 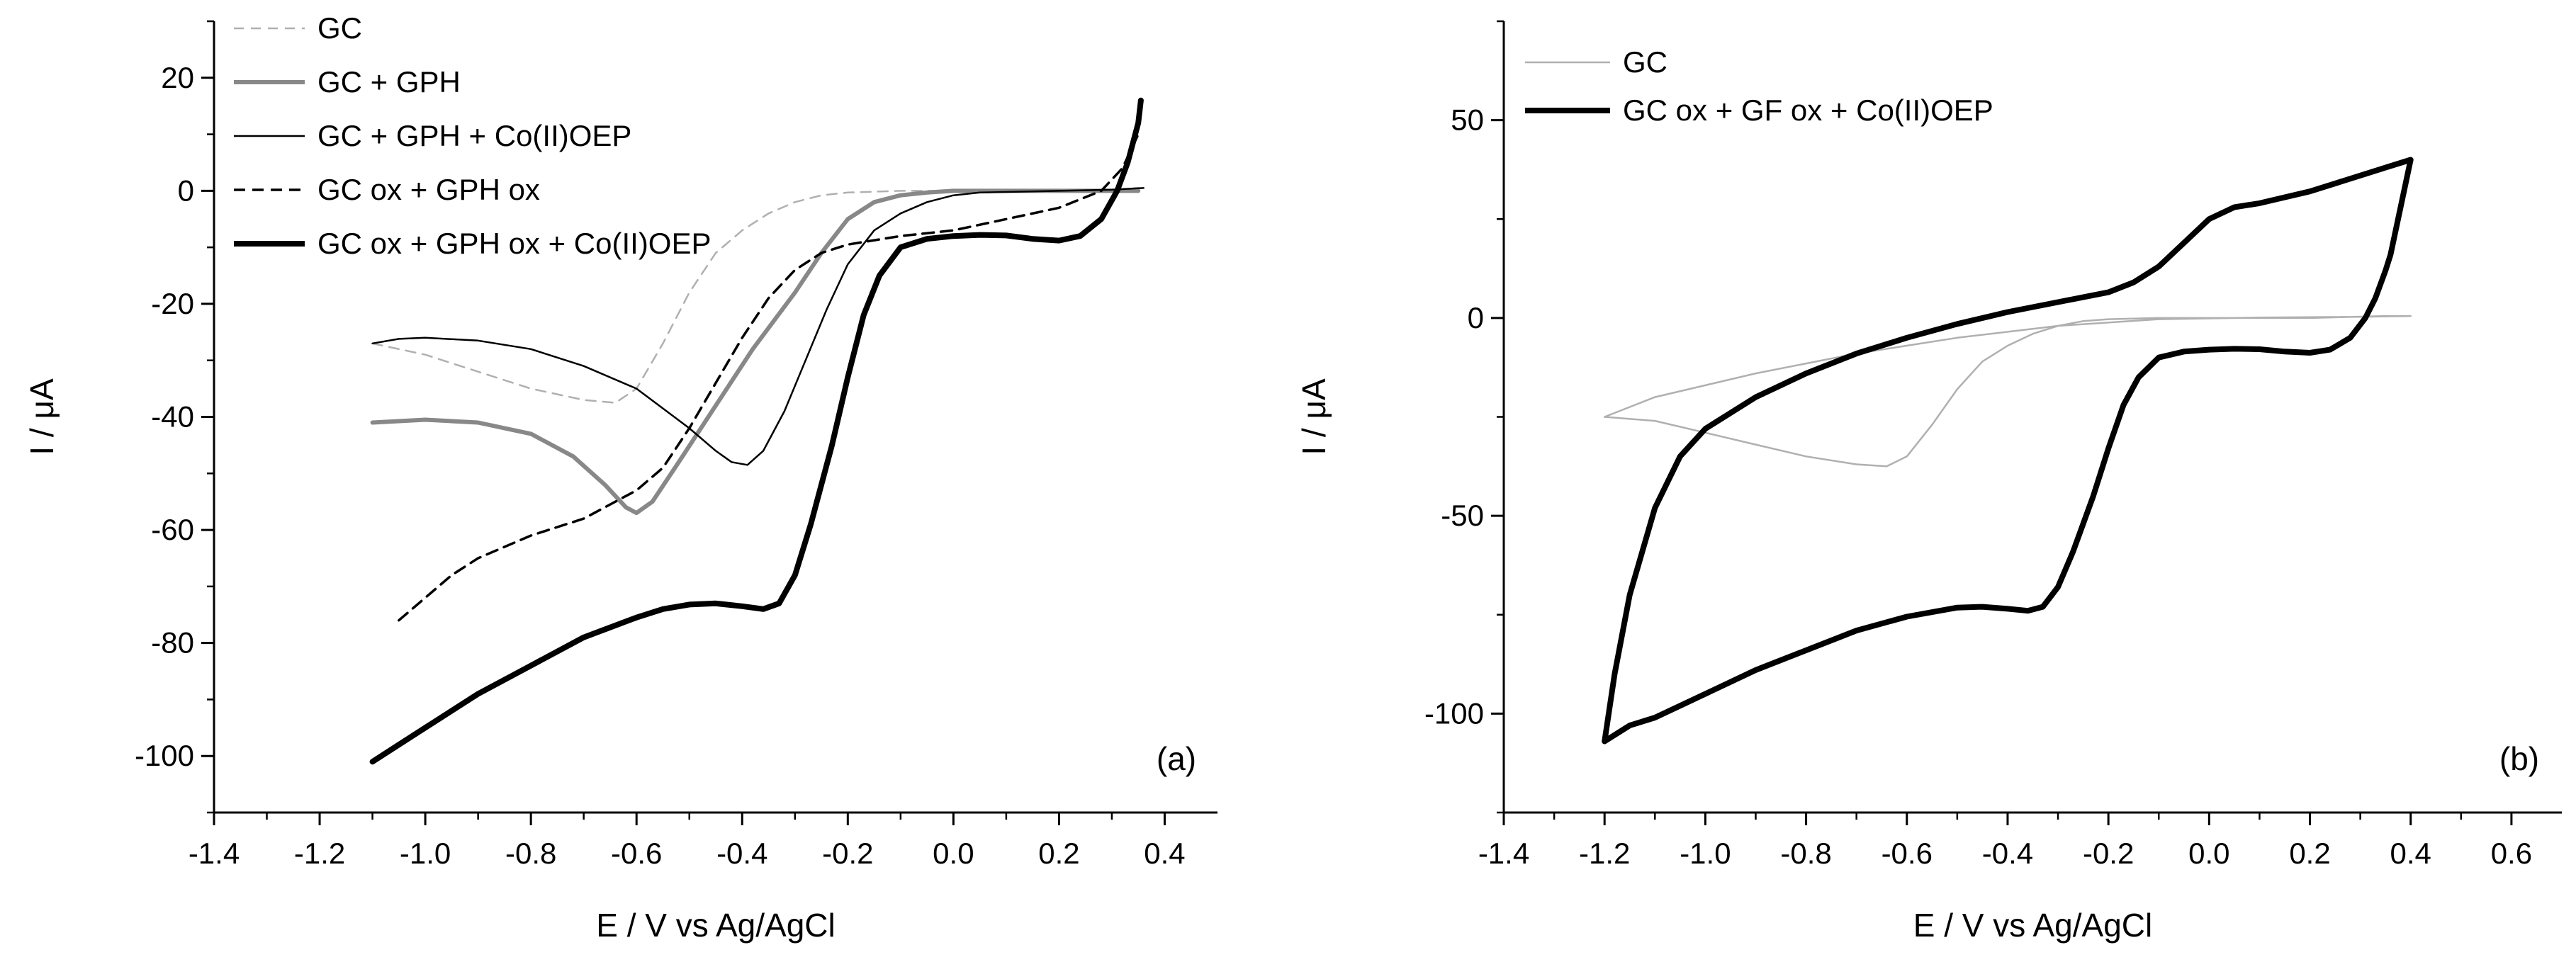 What do you see at coordinates (1176, 758) in the screenshot?
I see `panel-label: (a)` at bounding box center [1176, 758].